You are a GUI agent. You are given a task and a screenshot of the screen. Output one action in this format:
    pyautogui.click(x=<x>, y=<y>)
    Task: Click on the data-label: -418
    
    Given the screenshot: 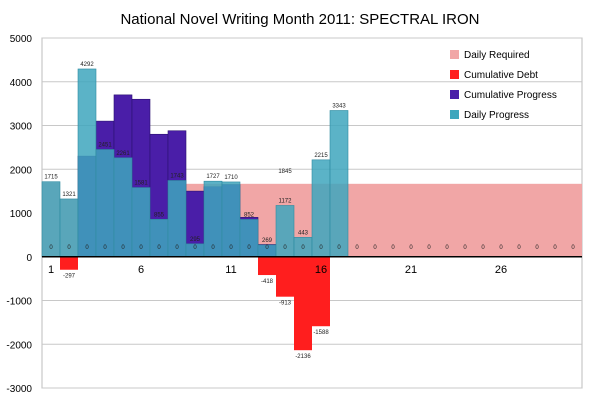 What is the action you would take?
    pyautogui.click(x=267, y=282)
    